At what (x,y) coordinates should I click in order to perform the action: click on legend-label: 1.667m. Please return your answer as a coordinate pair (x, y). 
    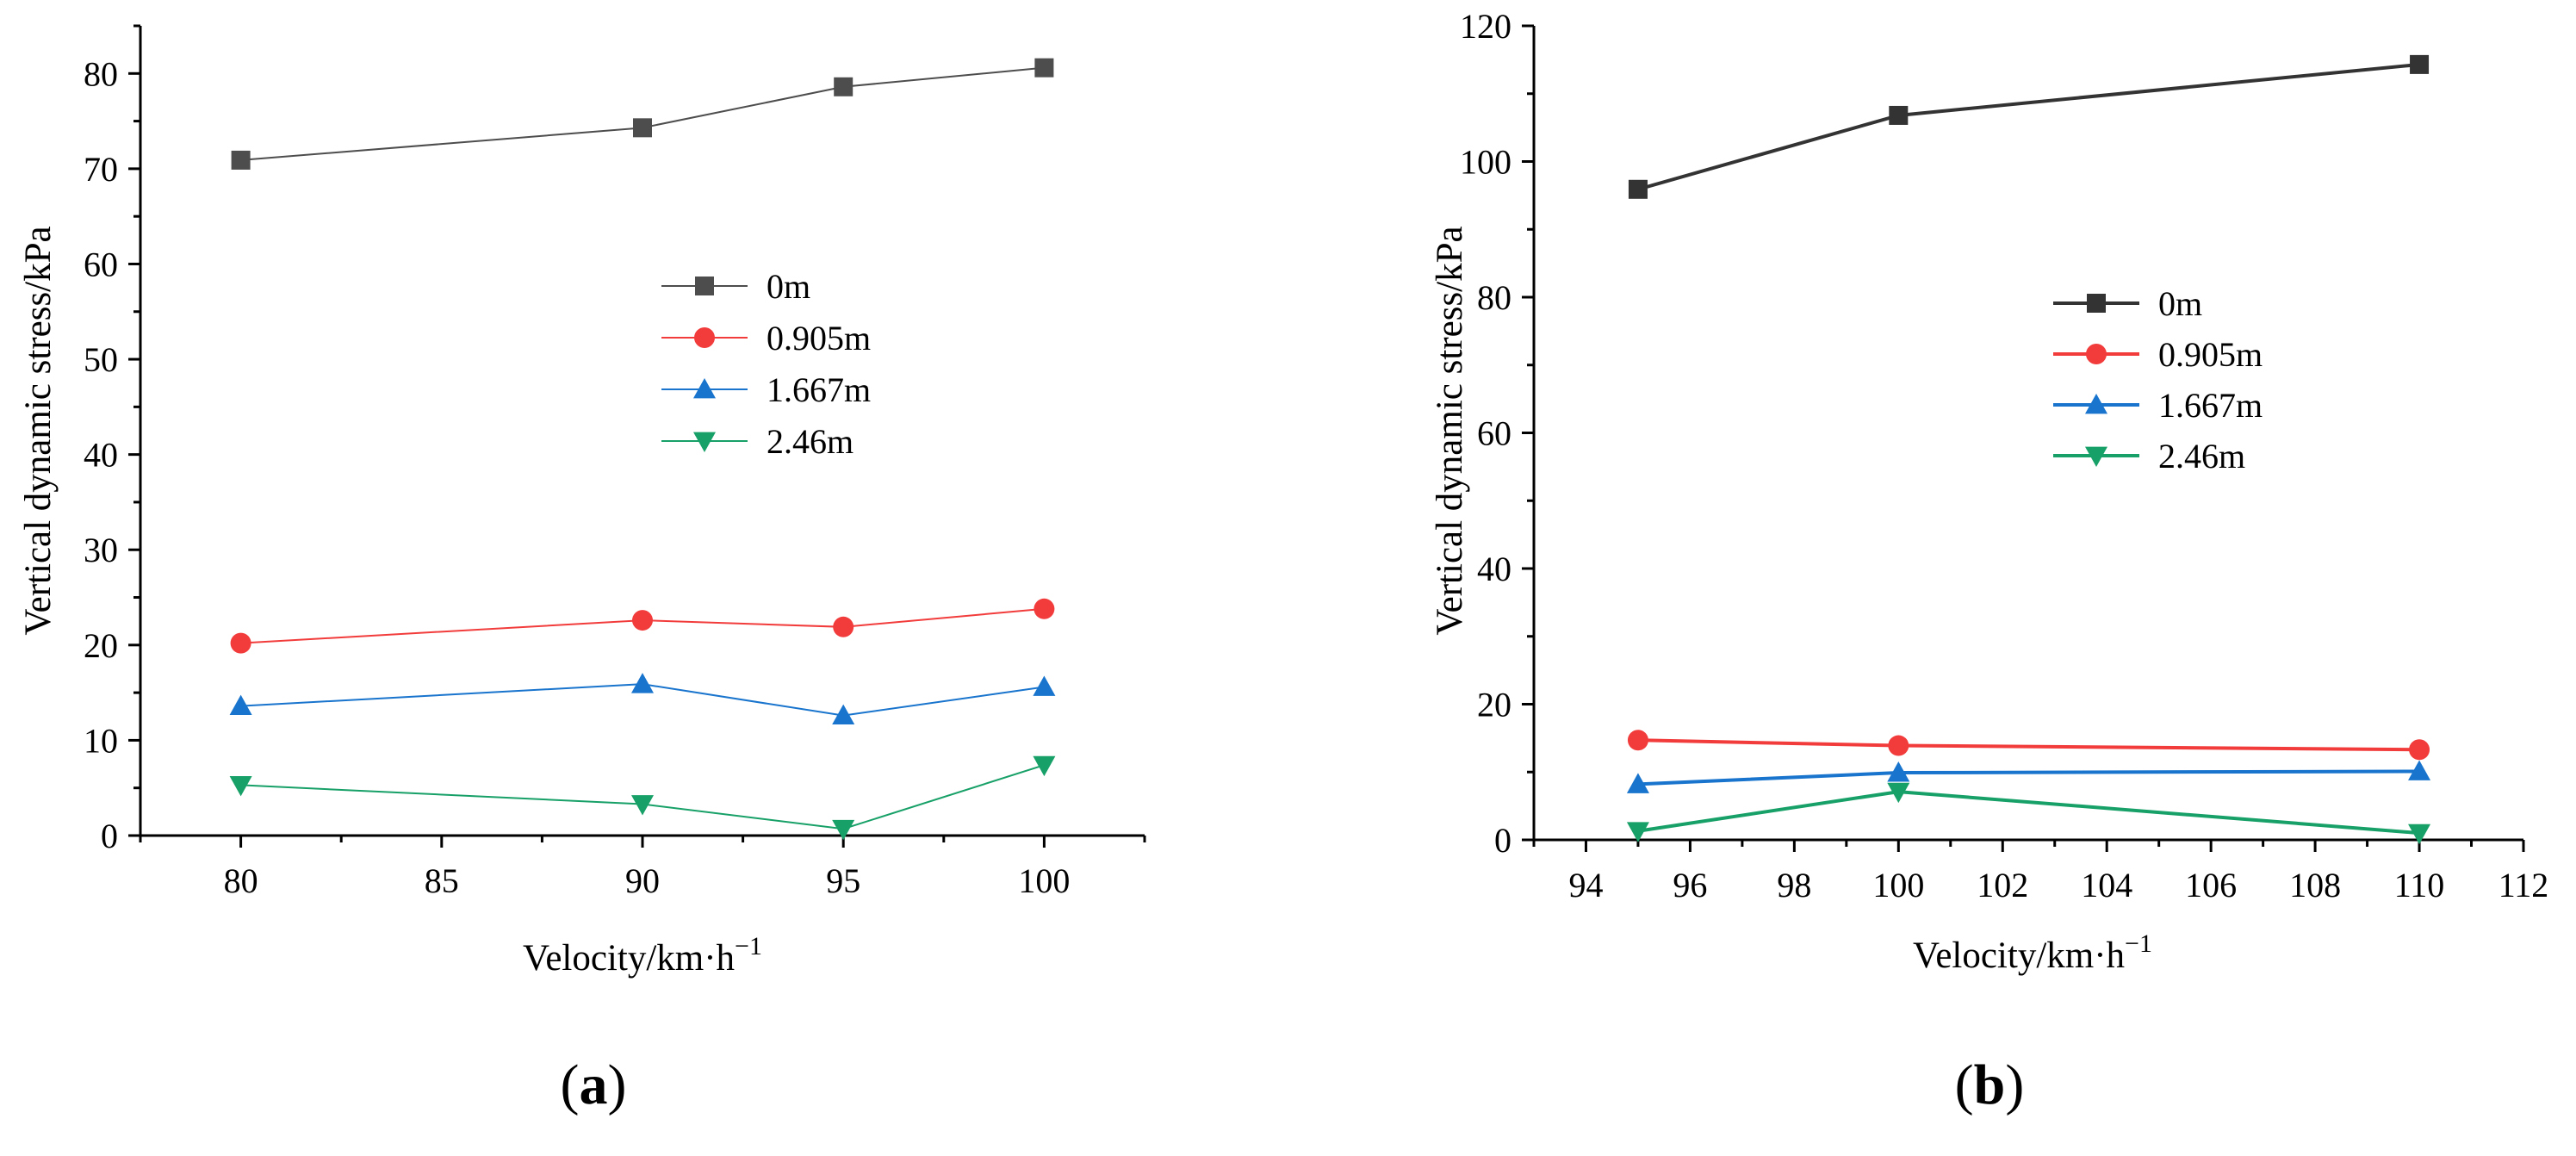
    Looking at the image, I should click on (819, 389).